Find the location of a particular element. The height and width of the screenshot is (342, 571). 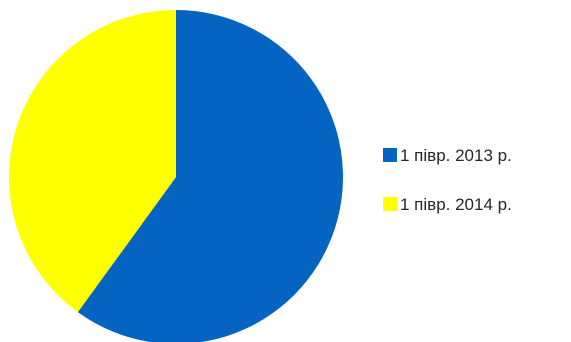

legend-swatch-2014 is located at coordinates (390, 204).